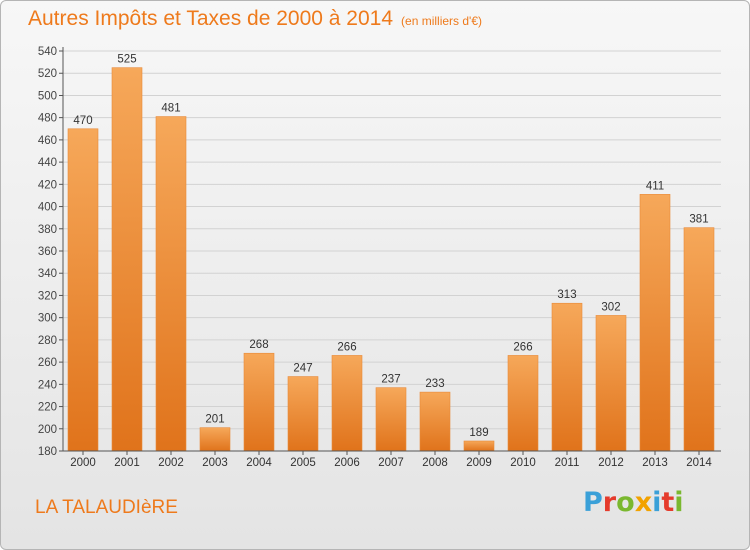  What do you see at coordinates (47, 274) in the screenshot?
I see `y-tick-label: 340` at bounding box center [47, 274].